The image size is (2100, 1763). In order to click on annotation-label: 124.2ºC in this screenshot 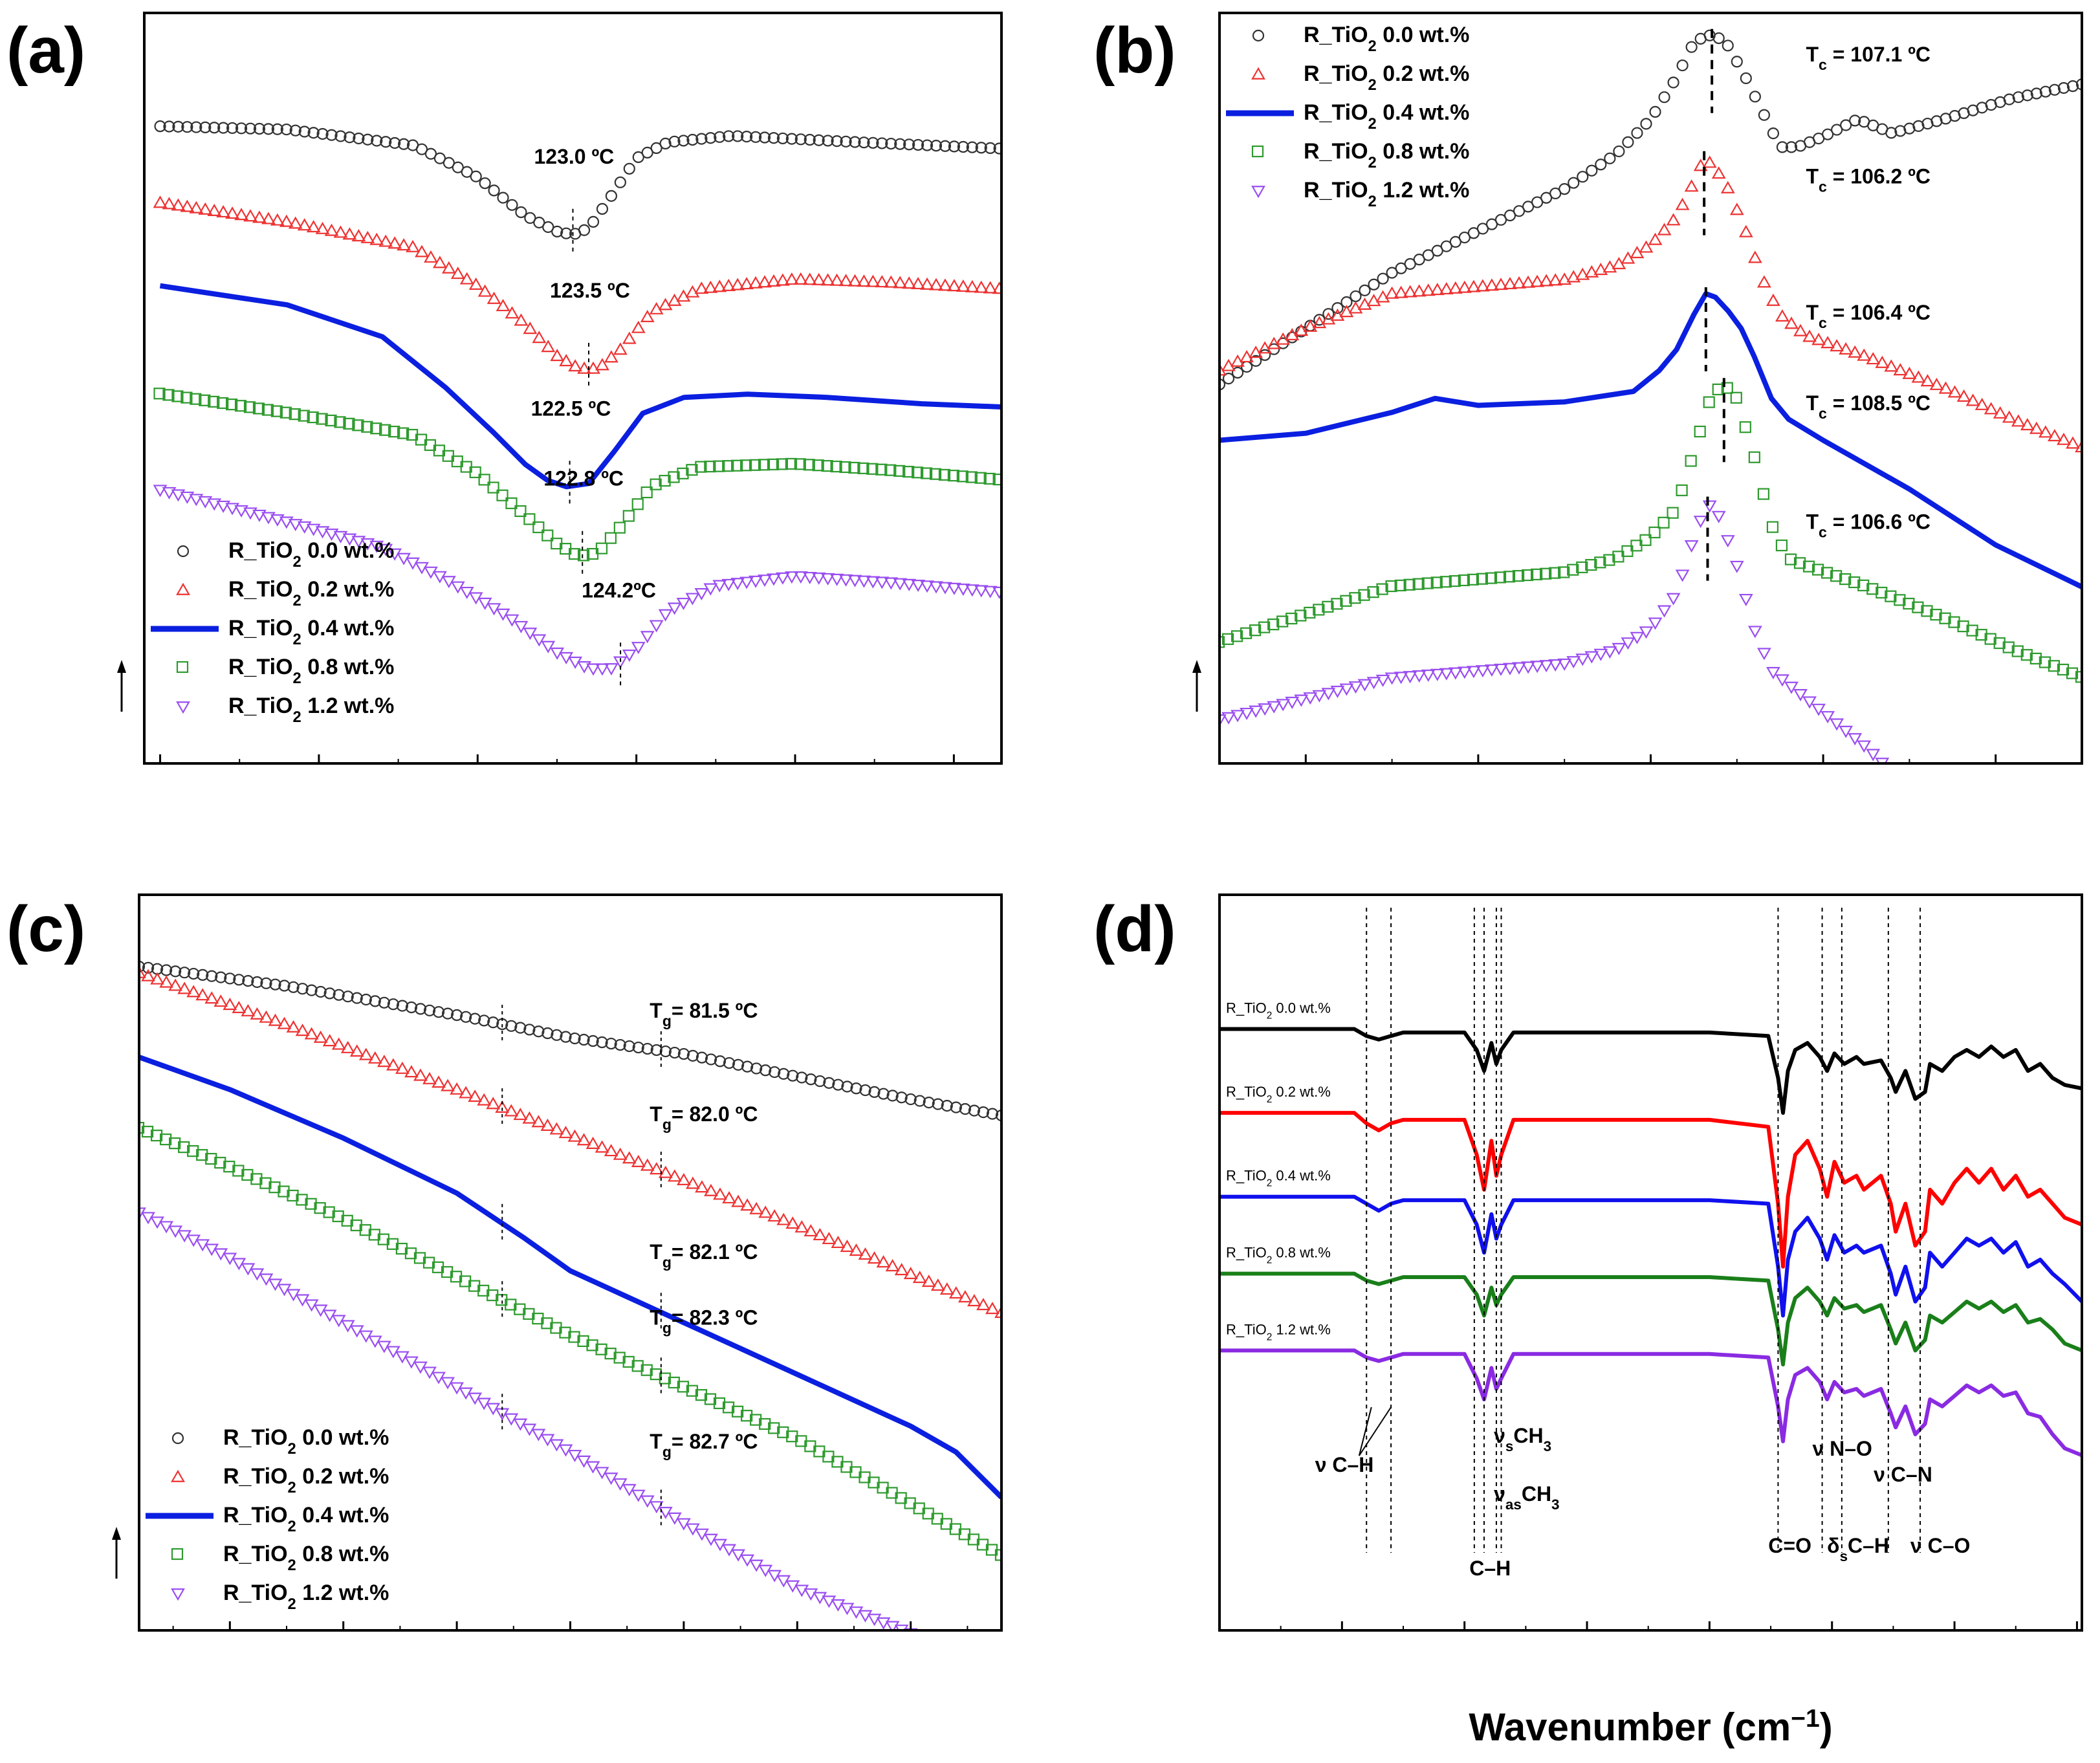, I will do `click(619, 590)`.